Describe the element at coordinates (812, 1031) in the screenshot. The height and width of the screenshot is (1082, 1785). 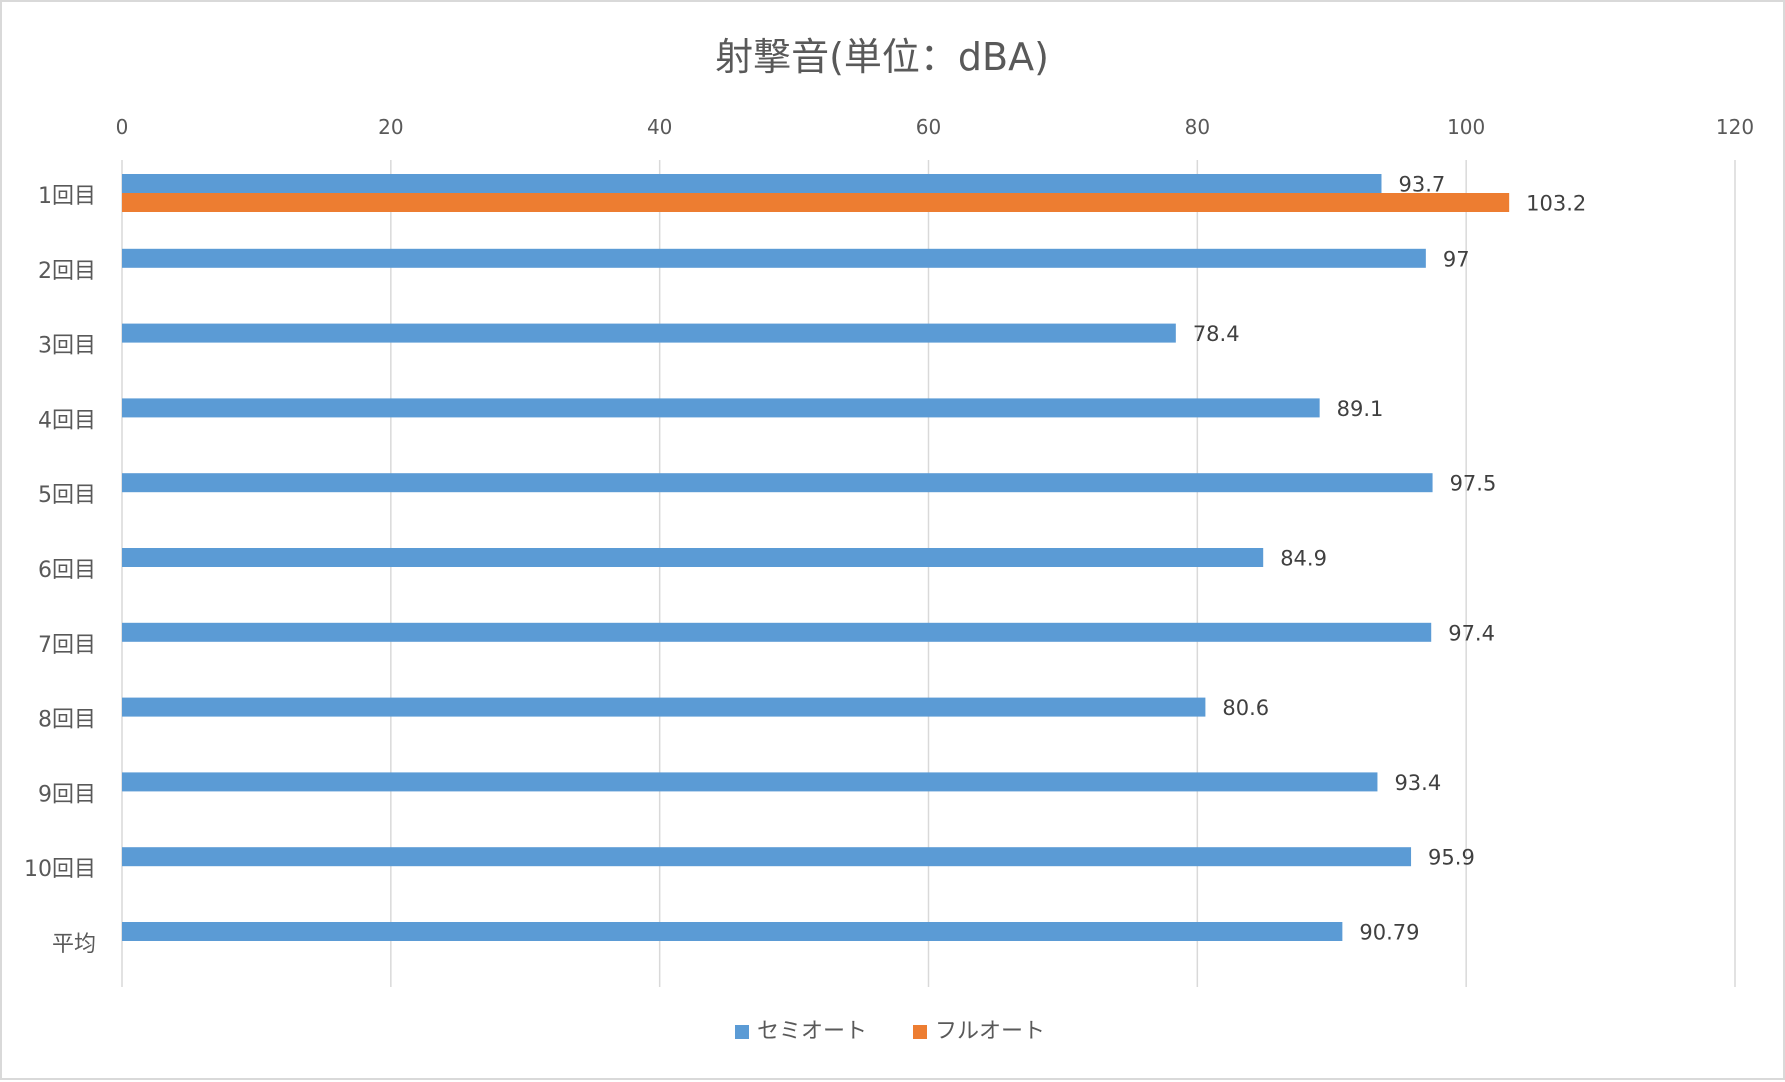
I see `legend-label: セミオート` at that location.